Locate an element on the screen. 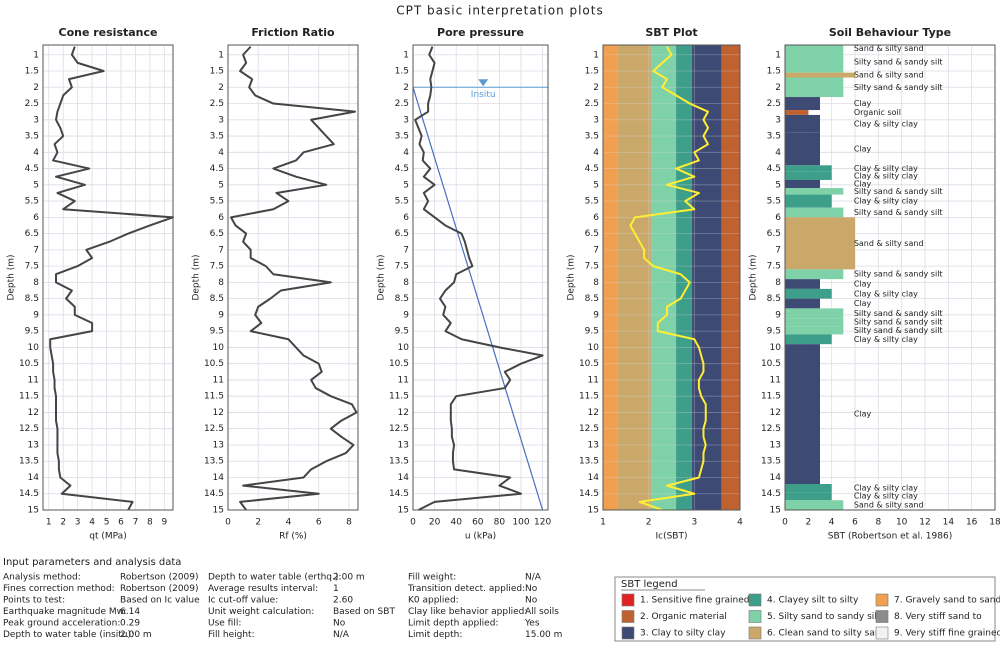 The width and height of the screenshot is (1000, 645). x-axis-label: Rf (%) is located at coordinates (293, 537).